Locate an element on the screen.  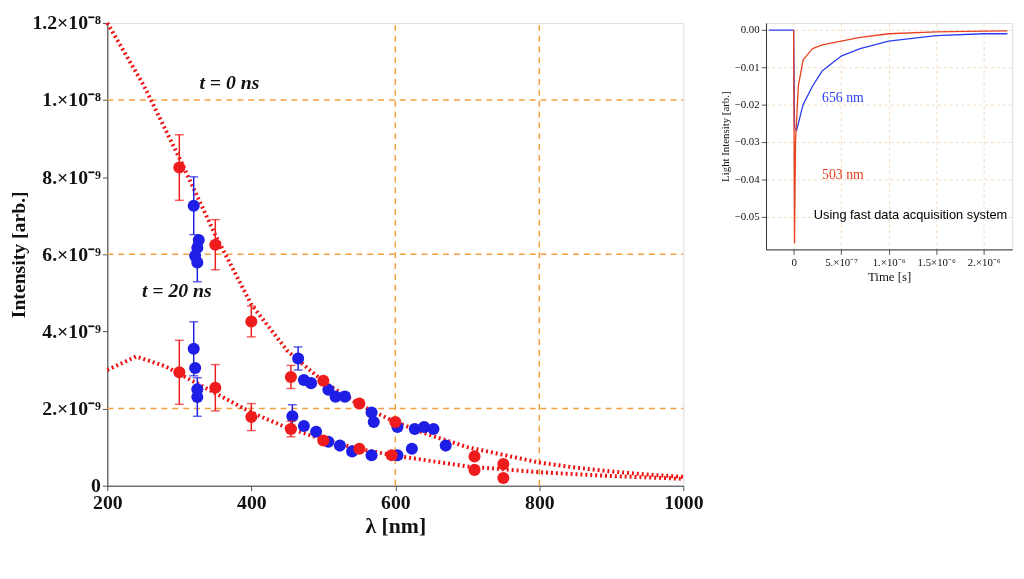
y-tick-label: −0.03 is located at coordinates (747, 141).